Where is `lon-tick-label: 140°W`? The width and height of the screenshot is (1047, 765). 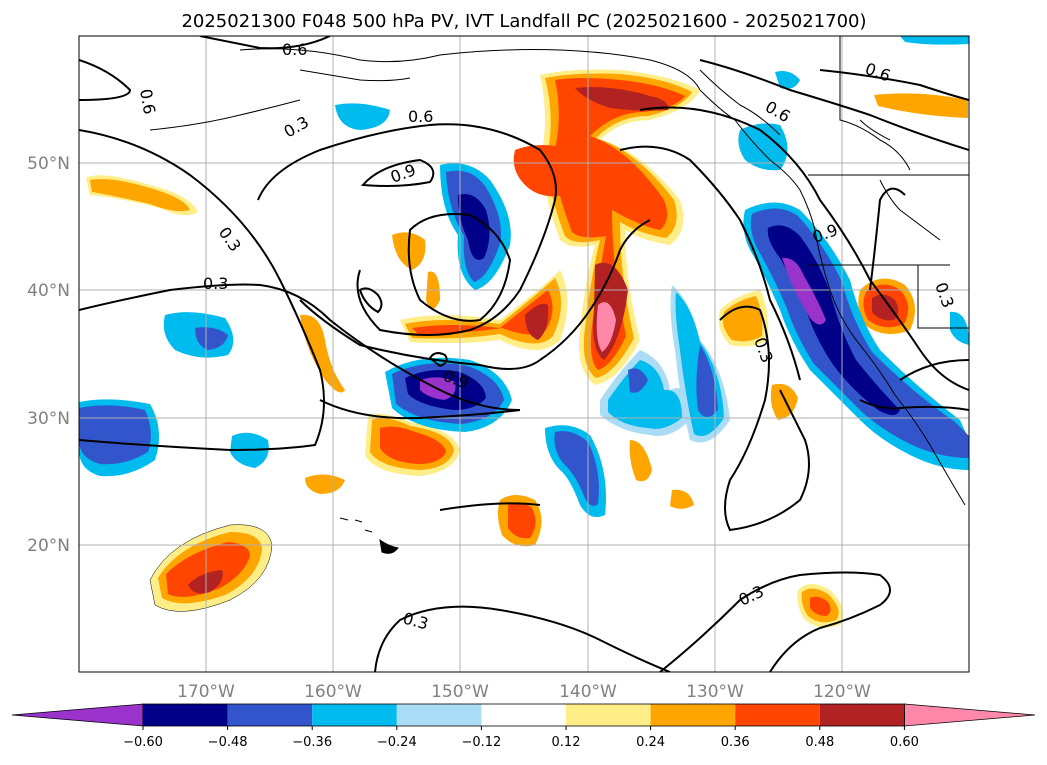
lon-tick-label: 140°W is located at coordinates (588, 692).